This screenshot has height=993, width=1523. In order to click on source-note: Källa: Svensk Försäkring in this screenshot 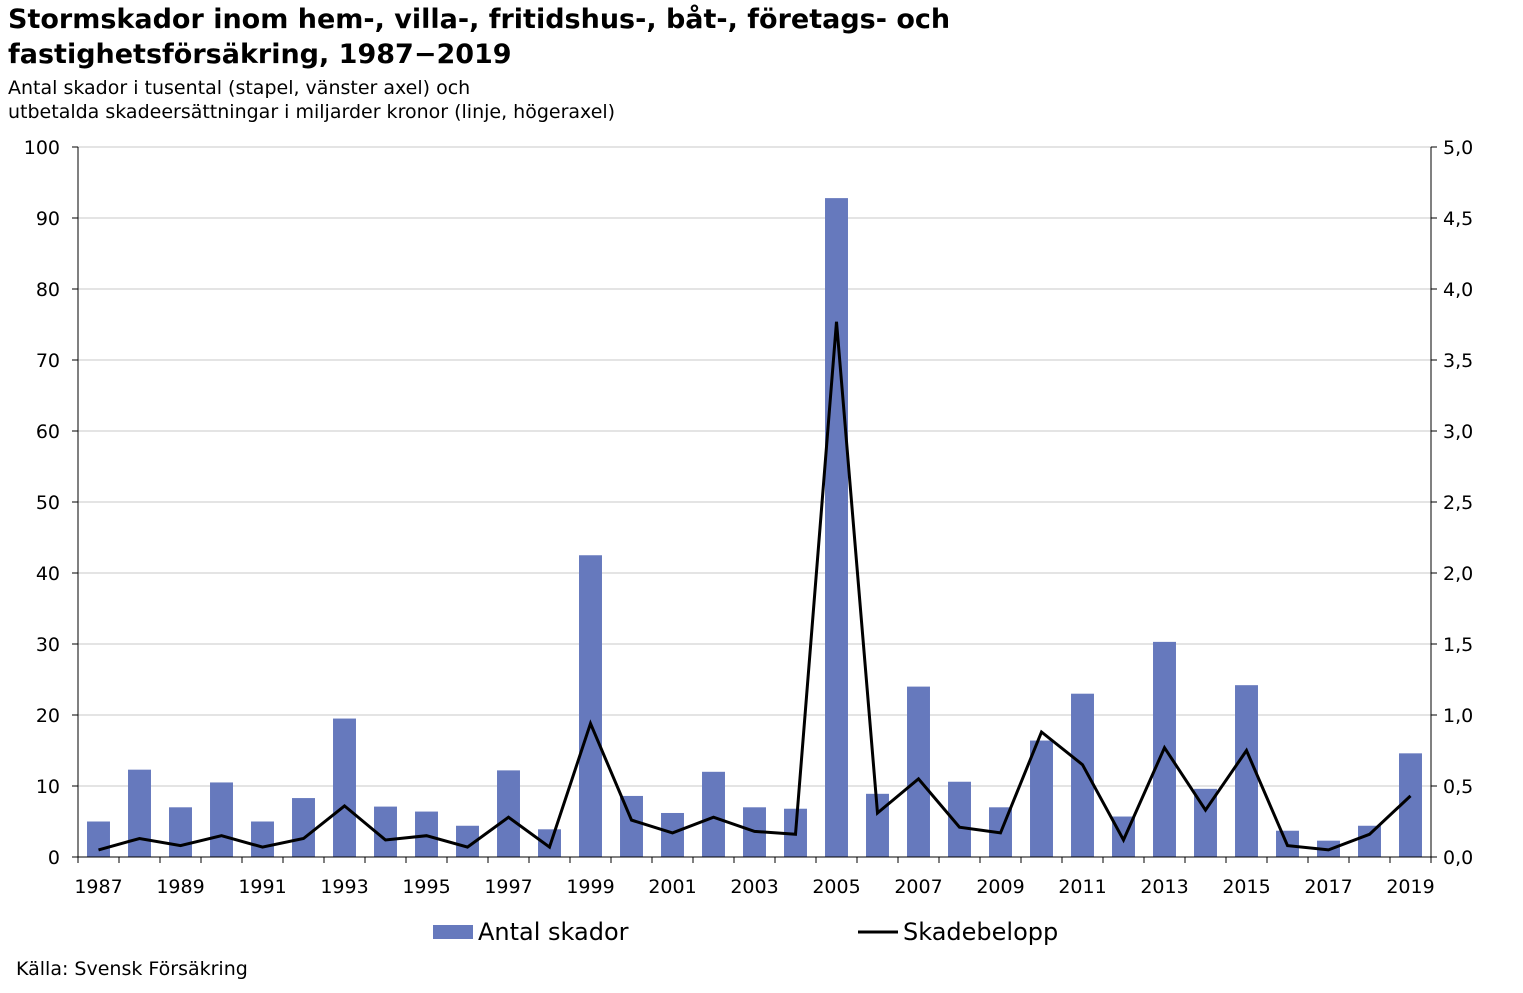, I will do `click(132, 969)`.